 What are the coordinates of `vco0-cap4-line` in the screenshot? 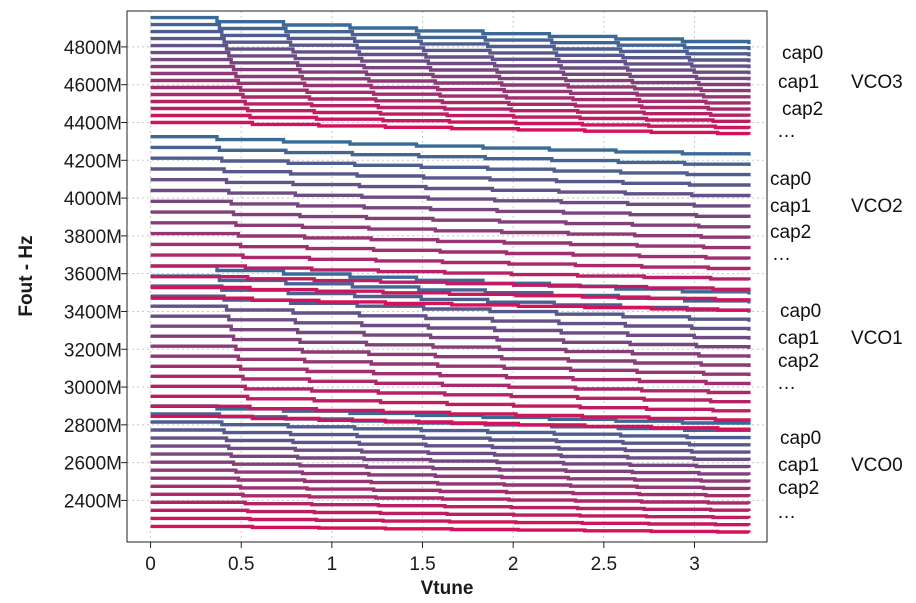 It's located at (450, 445).